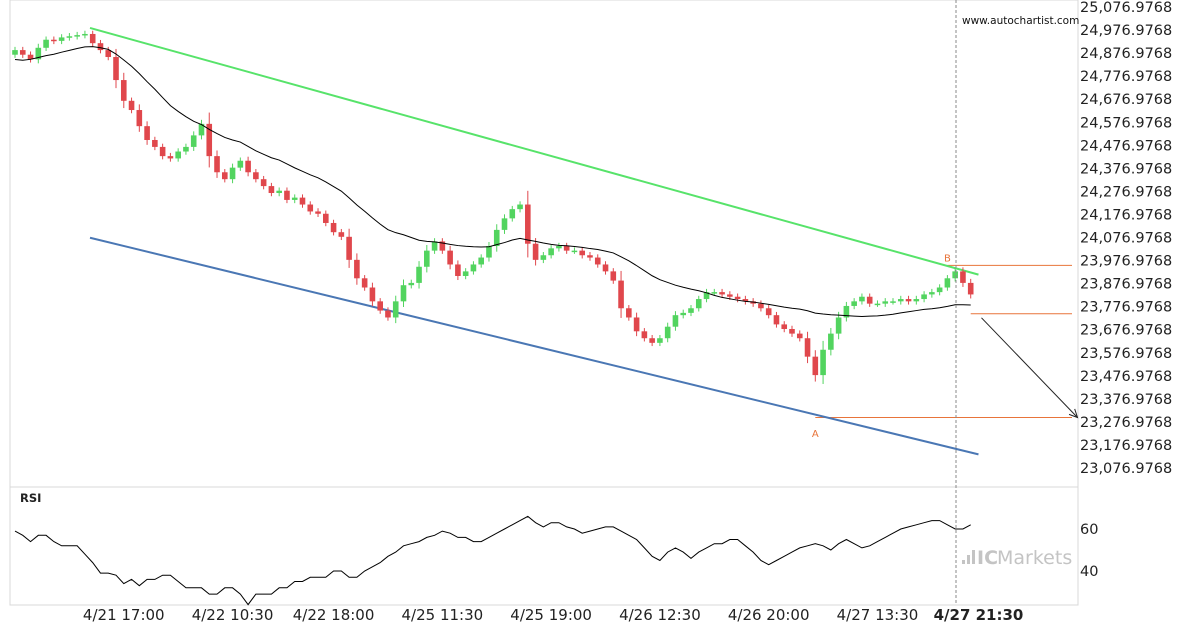 The image size is (1200, 630). Describe the element at coordinates (1089, 530) in the screenshot. I see `rsi-tick-label: 60` at that location.